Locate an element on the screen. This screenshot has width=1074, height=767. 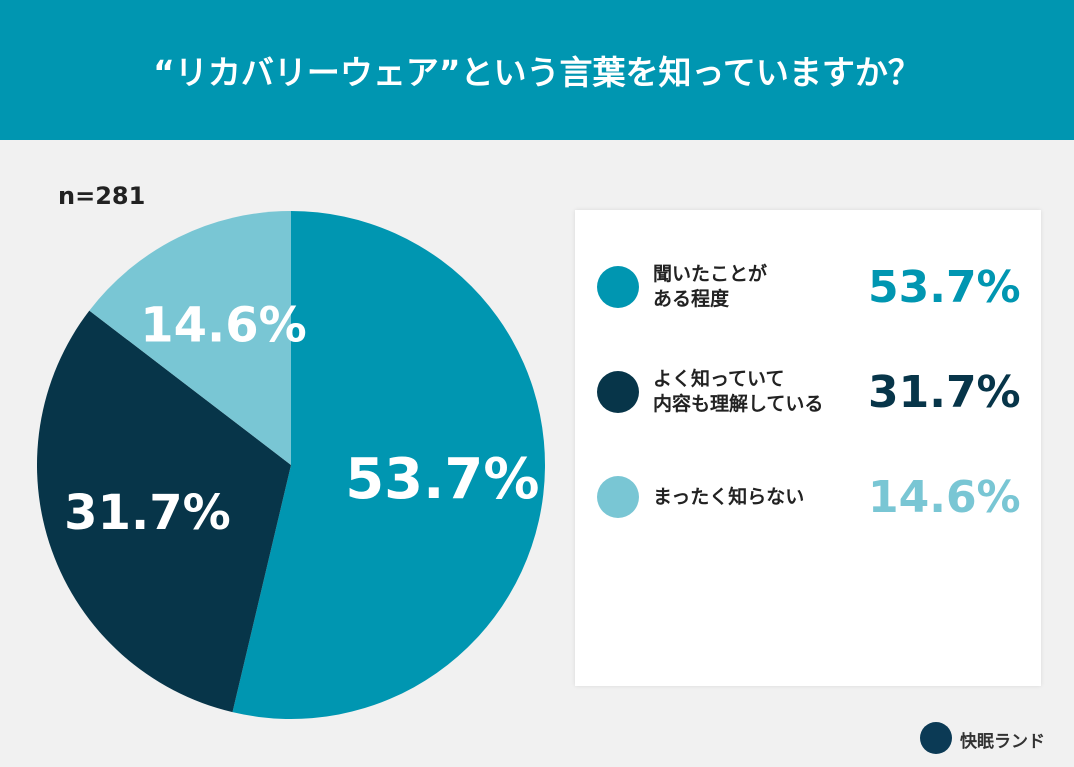
legend-label: まったく知らない is located at coordinates (729, 496).